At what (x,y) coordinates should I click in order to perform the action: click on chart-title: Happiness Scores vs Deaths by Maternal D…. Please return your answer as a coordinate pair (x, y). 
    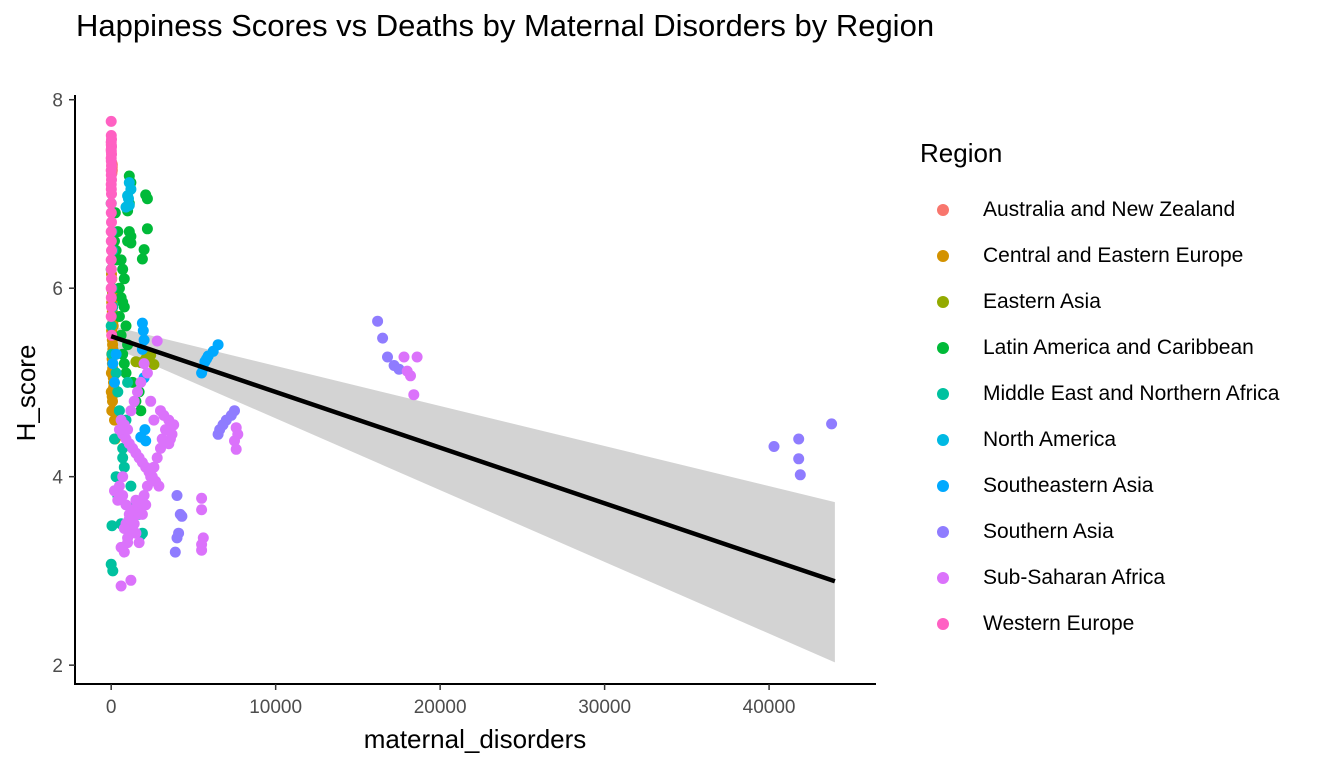
    Looking at the image, I should click on (505, 25).